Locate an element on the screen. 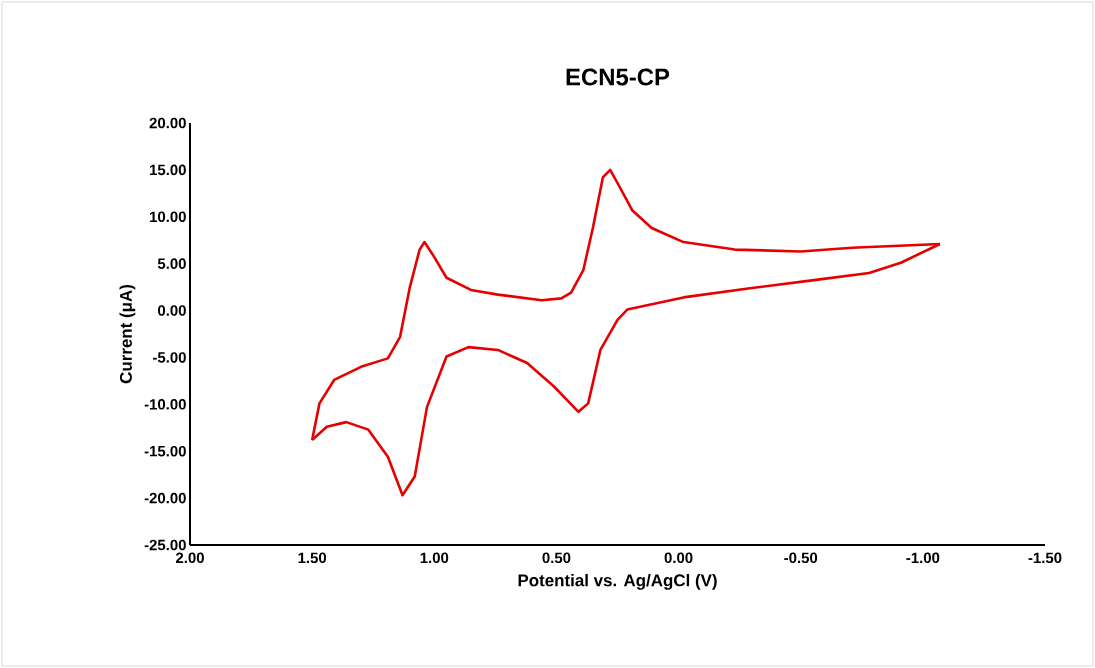  y-tick-label: -15.00 is located at coordinates (165, 451).